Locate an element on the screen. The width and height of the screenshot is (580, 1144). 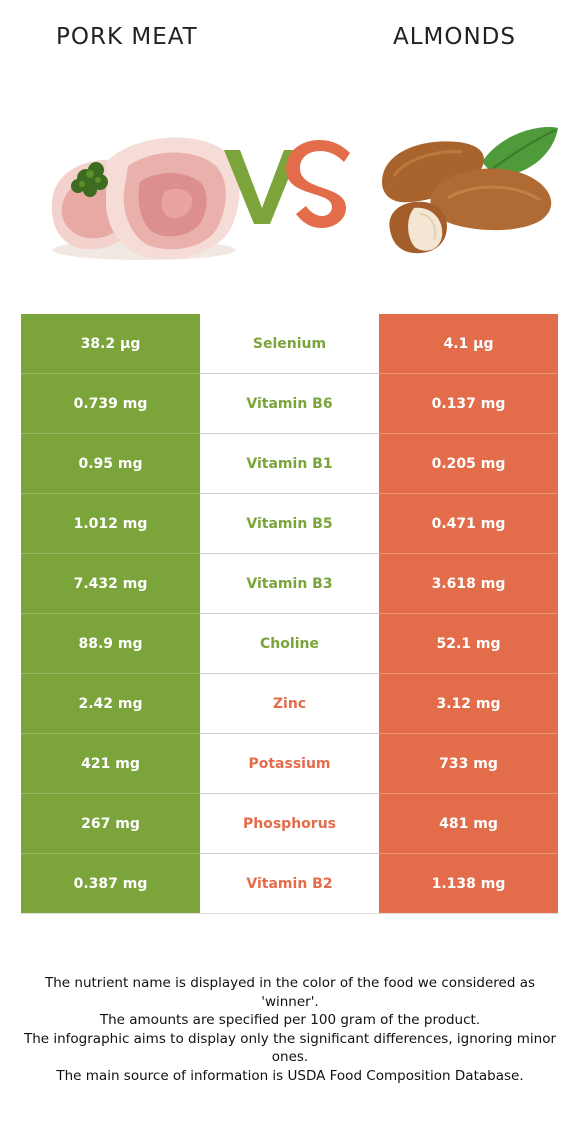
right-food-amount: 733 mg is located at coordinates (468, 764).